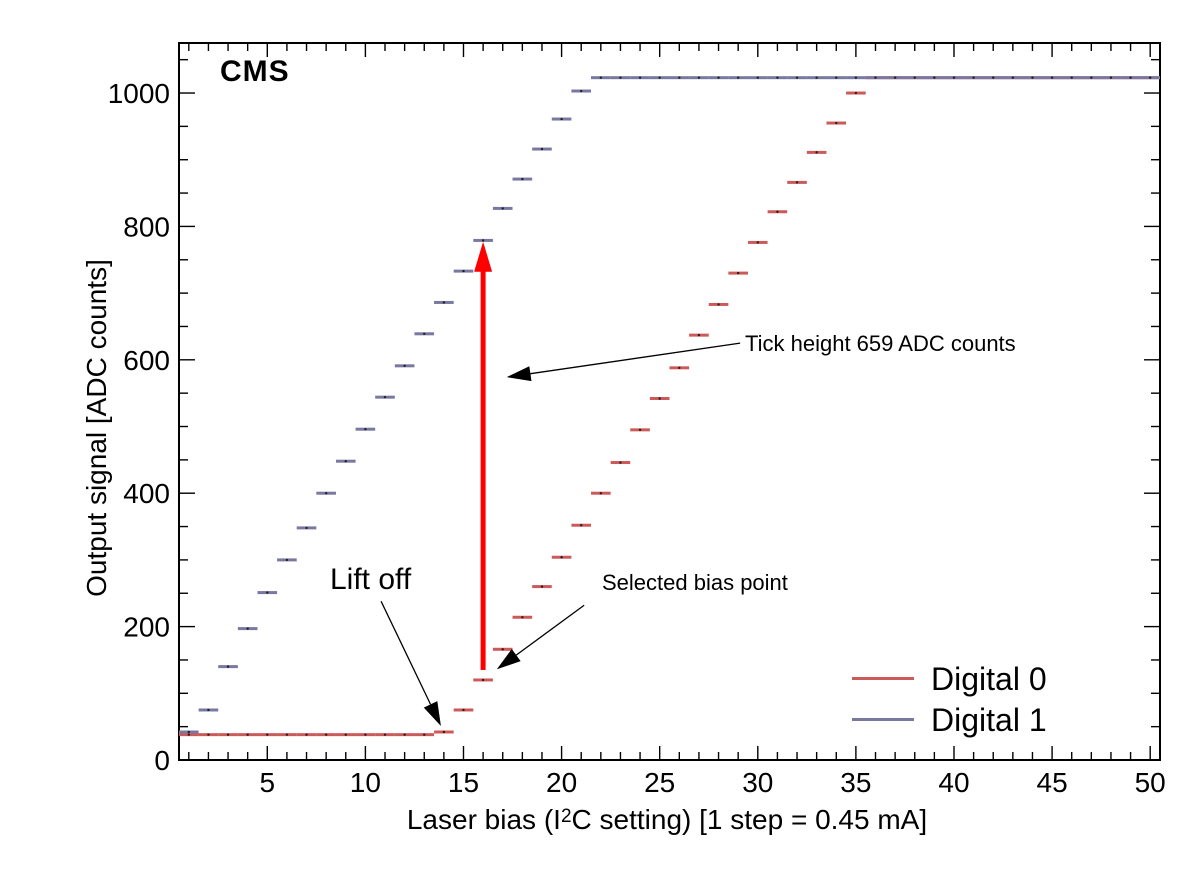 The height and width of the screenshot is (874, 1198). What do you see at coordinates (880, 343) in the screenshot?
I see `annotation-tick-height: Tick height 659 ADC counts` at bounding box center [880, 343].